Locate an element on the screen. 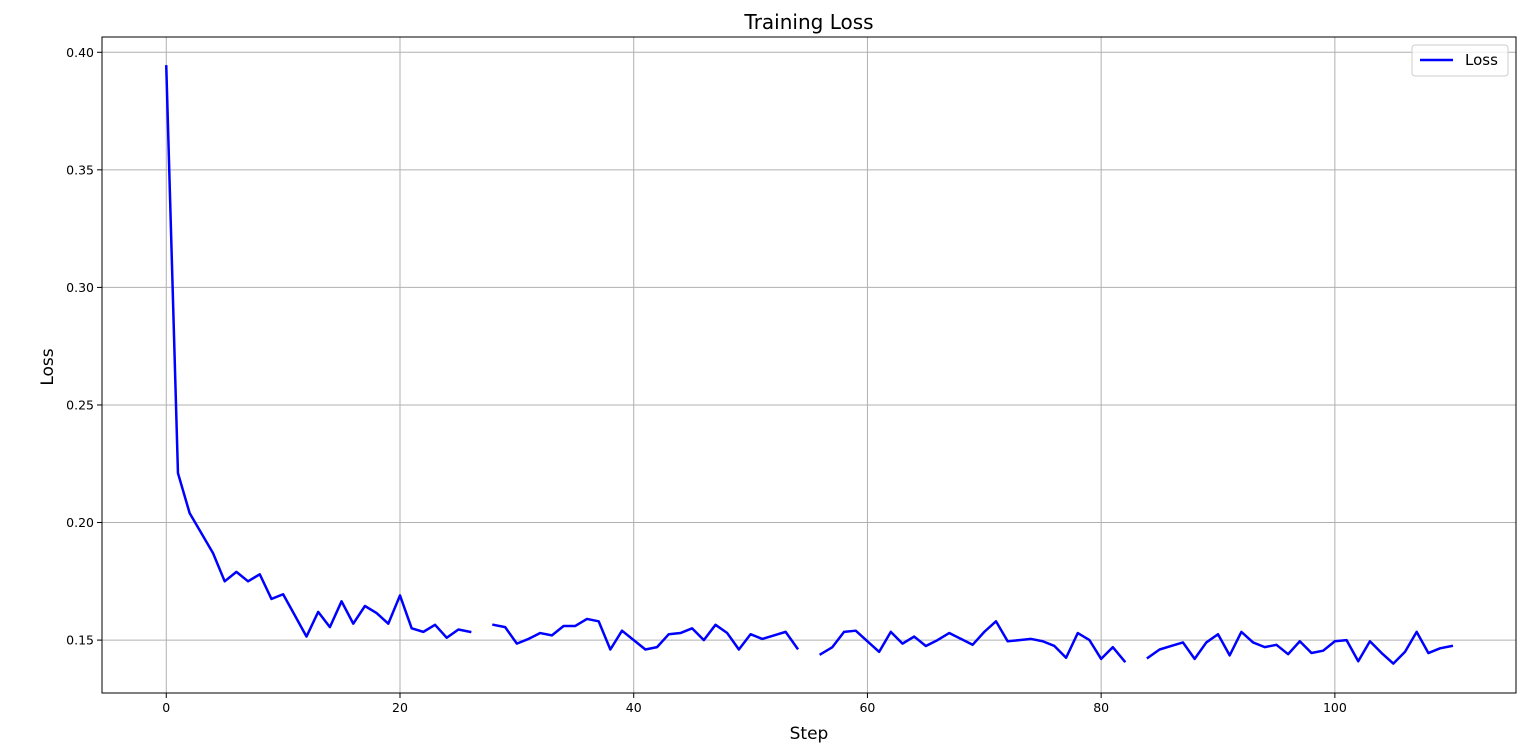 Image resolution: width=1536 pixels, height=754 pixels. y-axis-label: Loss is located at coordinates (48, 366).